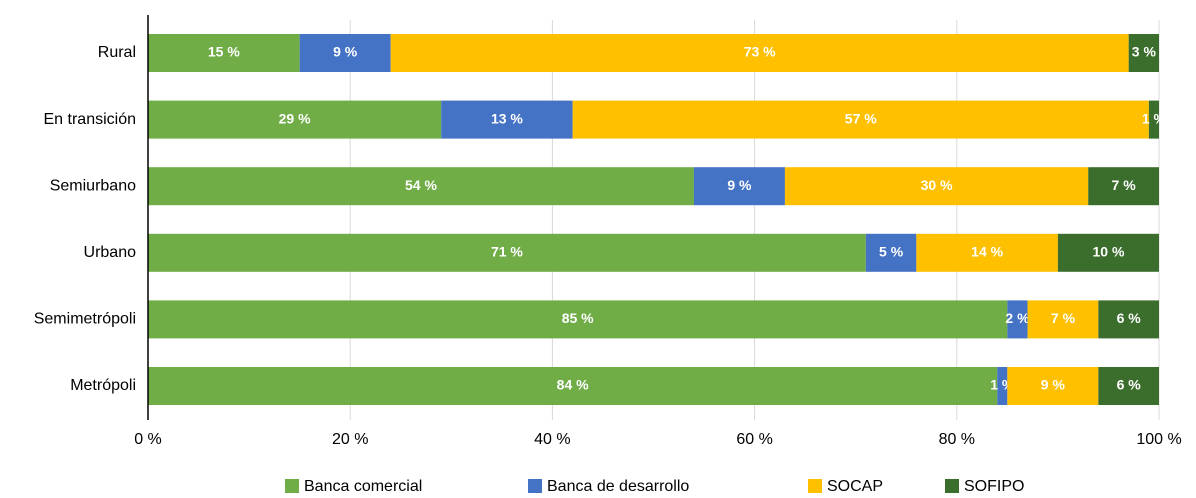  I want to click on value-label: 5 %, so click(891, 252).